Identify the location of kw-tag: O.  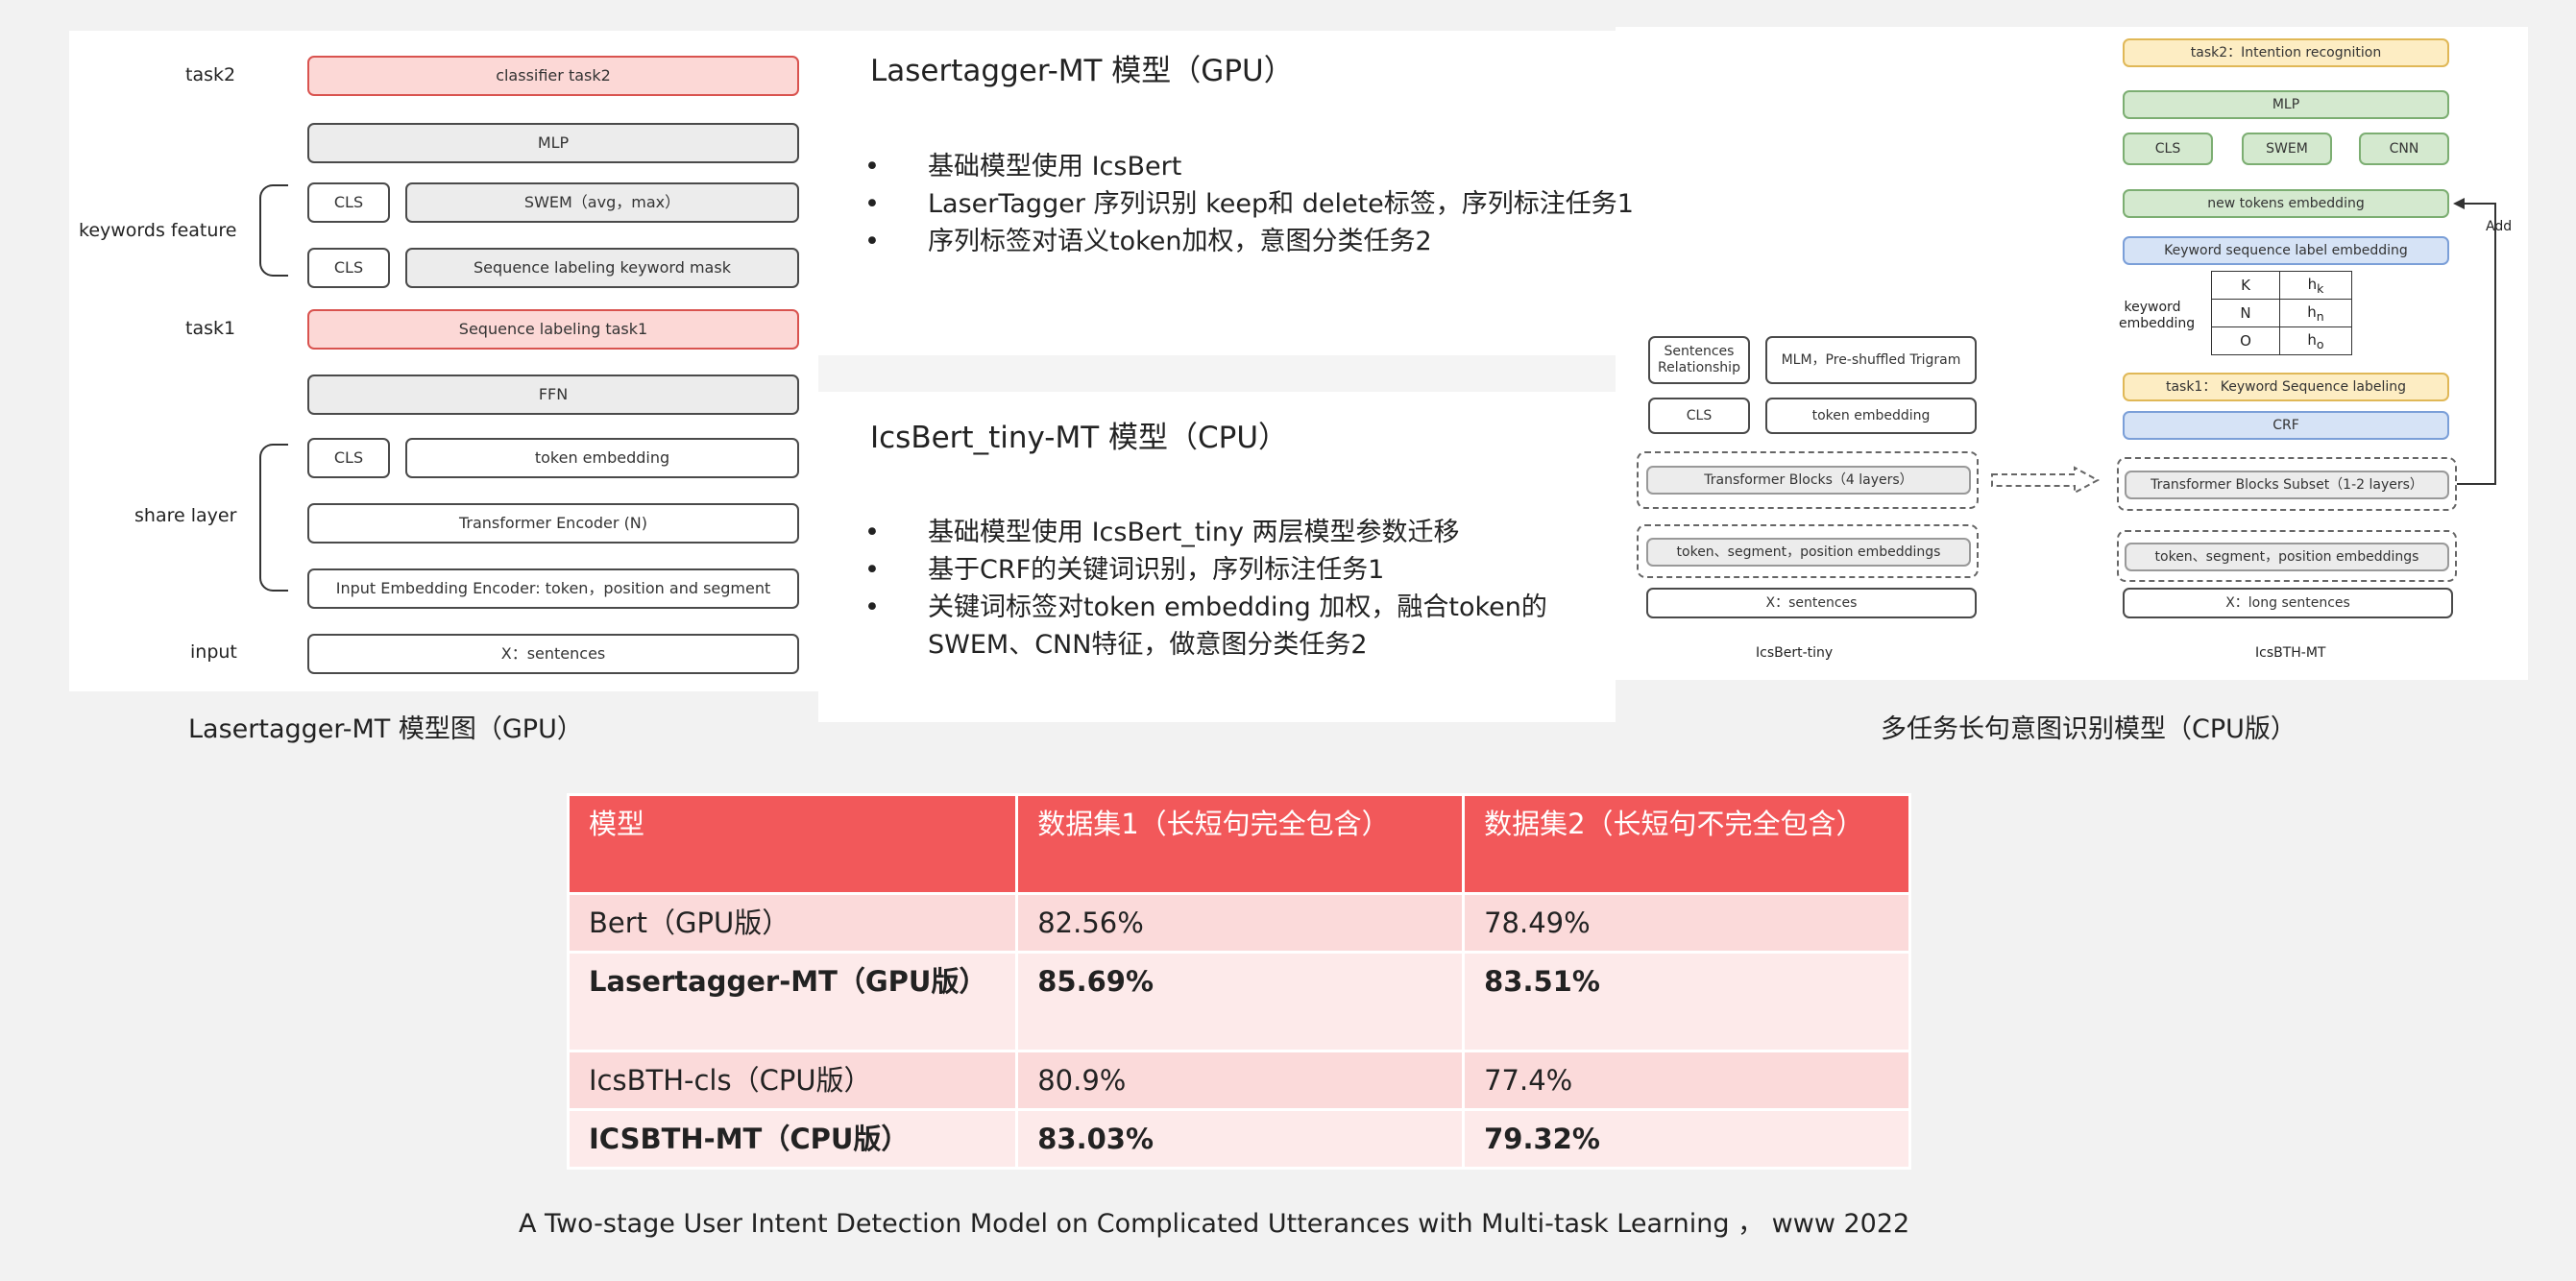
(2246, 340).